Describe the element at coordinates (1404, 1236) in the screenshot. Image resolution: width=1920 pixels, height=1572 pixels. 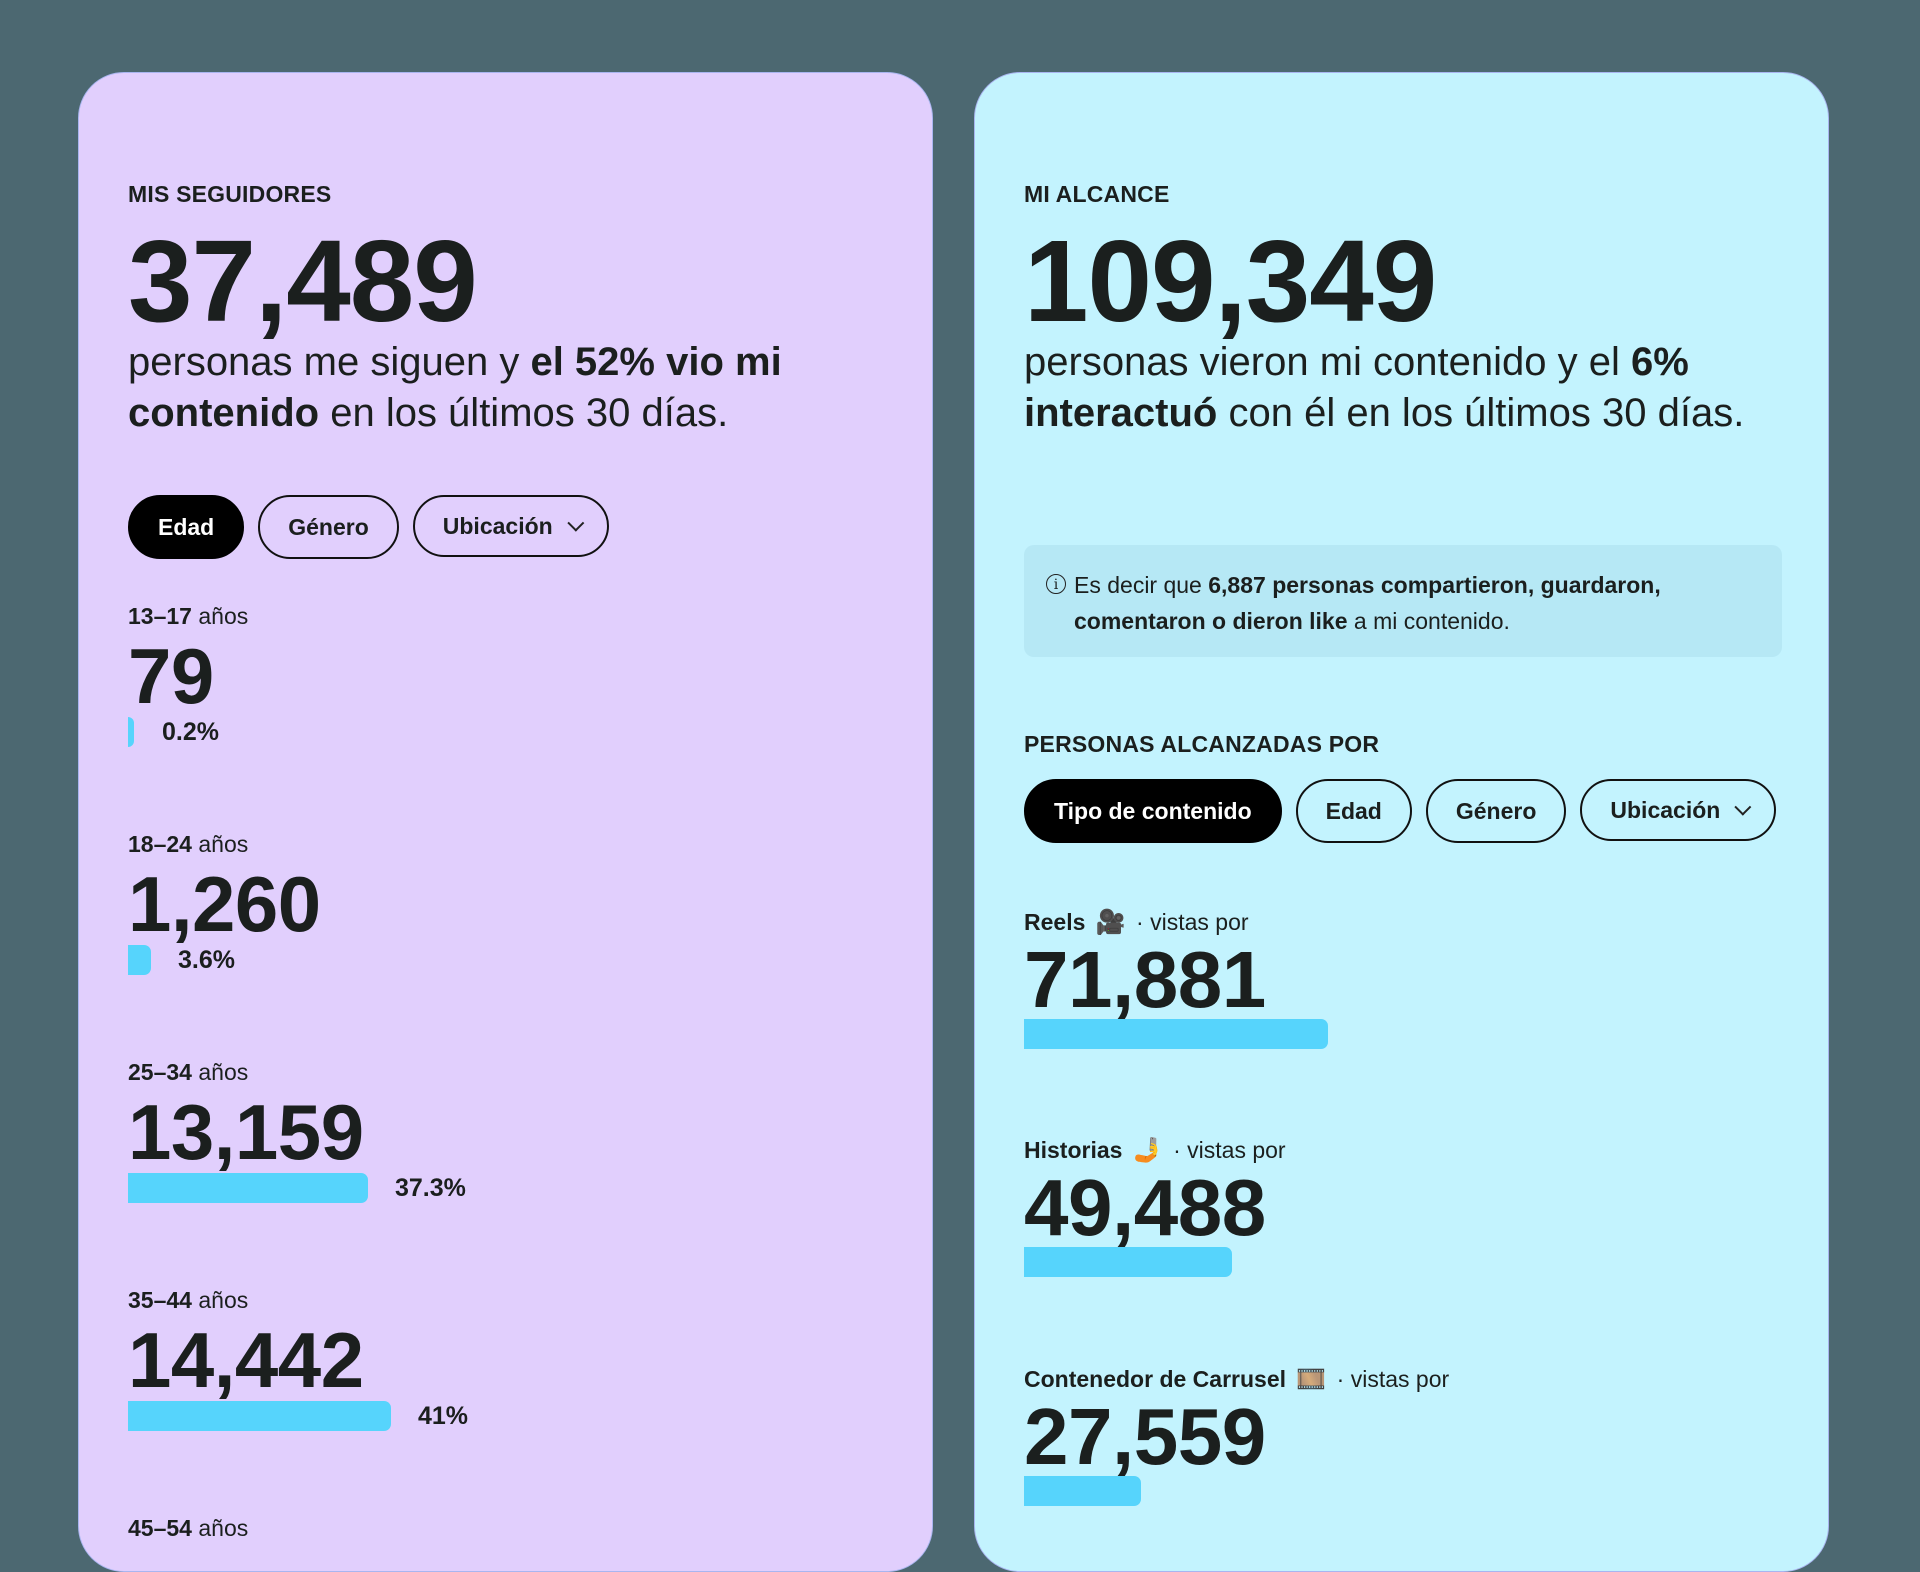
I see `content-type-historias: Historias 🤳 · vistas por 49,488` at that location.